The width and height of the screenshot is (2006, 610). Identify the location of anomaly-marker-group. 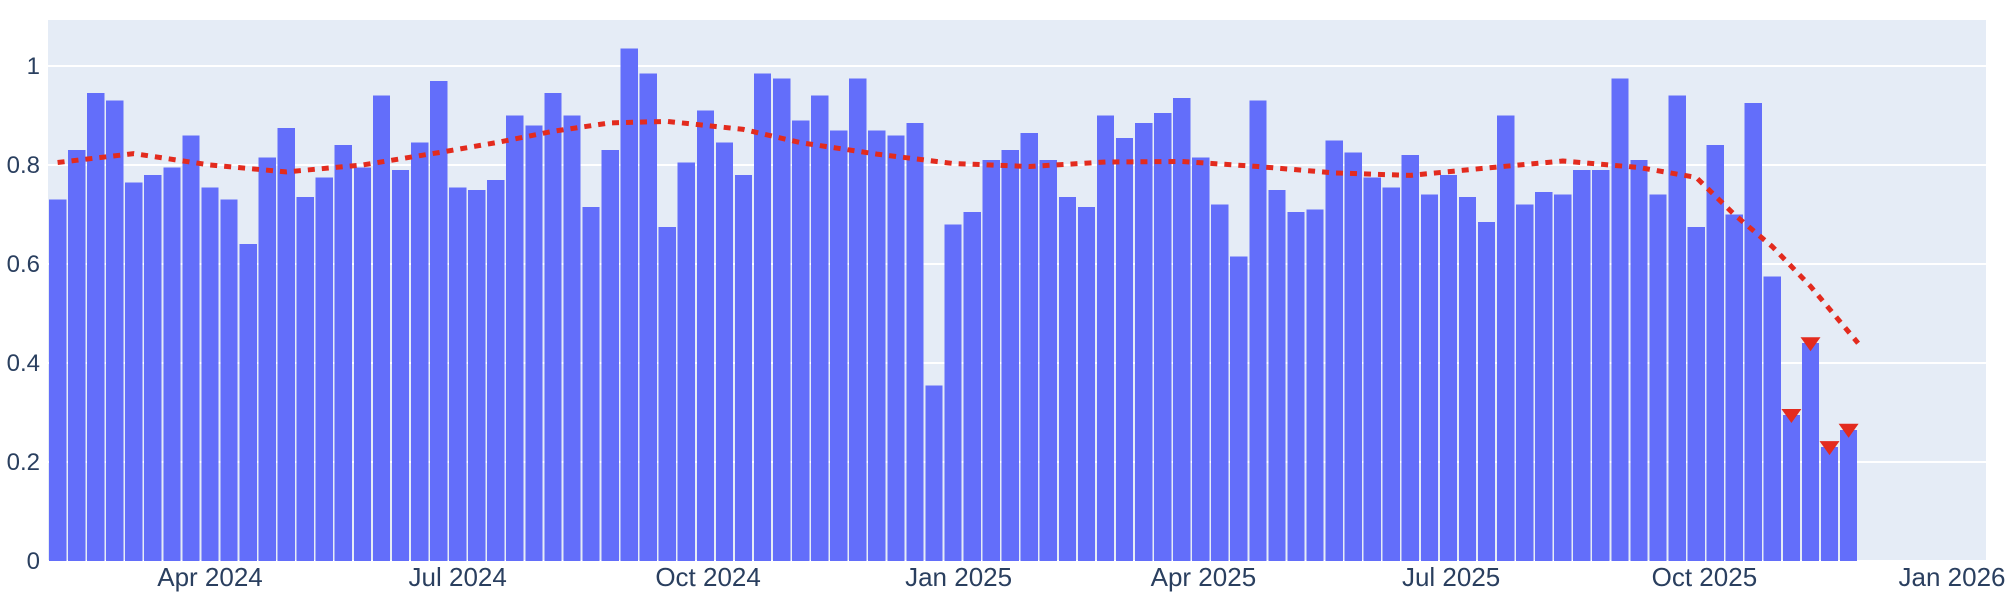
(1820, 396).